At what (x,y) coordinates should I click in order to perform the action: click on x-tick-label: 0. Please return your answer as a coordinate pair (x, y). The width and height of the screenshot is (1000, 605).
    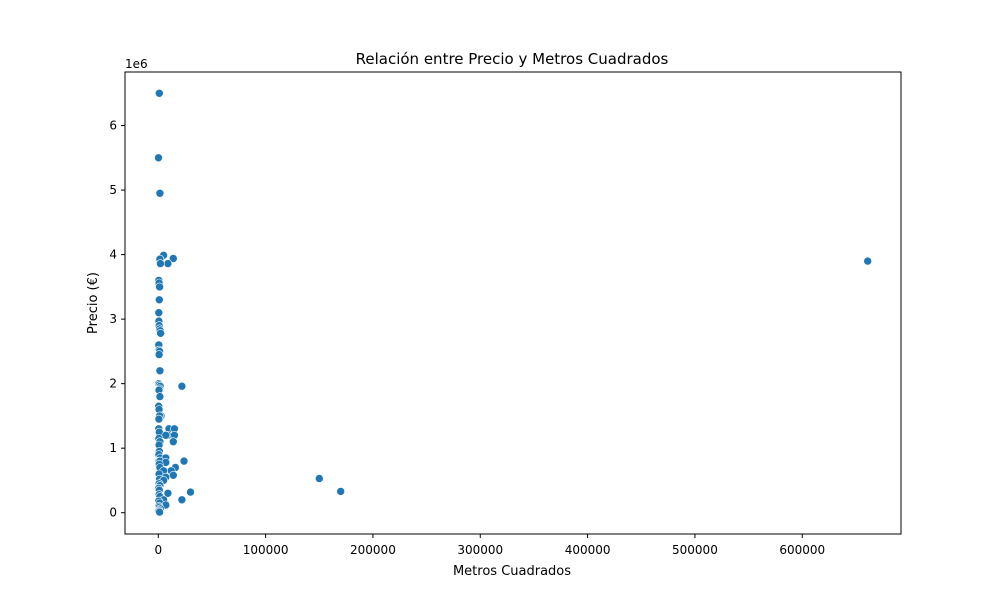
    Looking at the image, I should click on (158, 550).